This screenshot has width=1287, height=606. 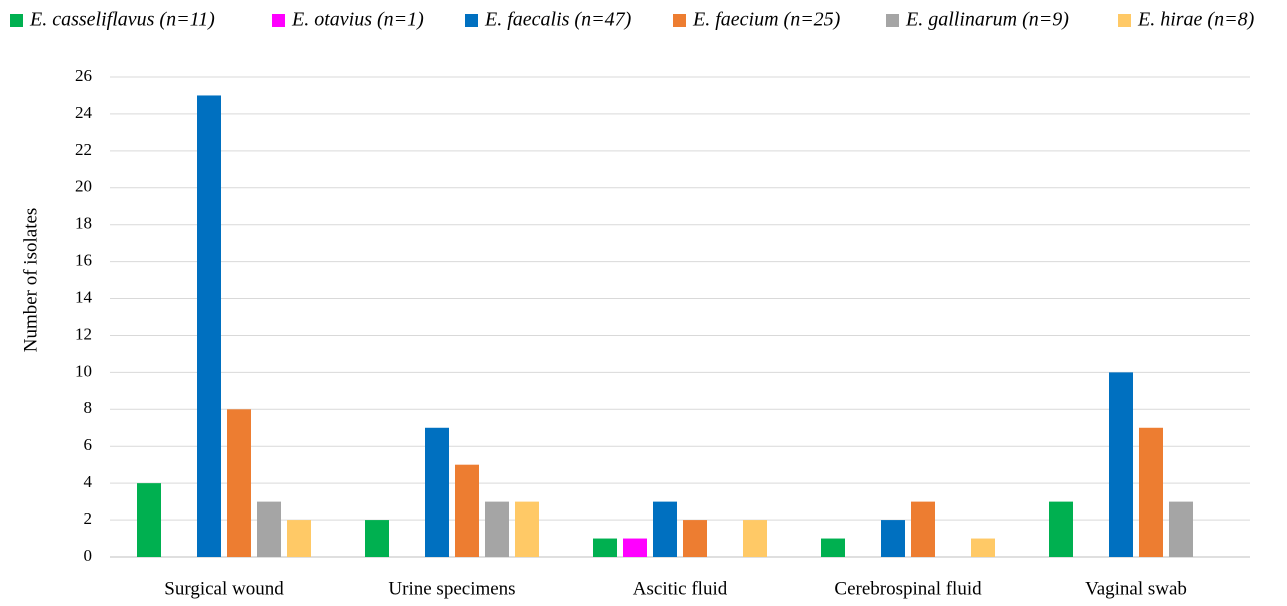 What do you see at coordinates (83, 370) in the screenshot?
I see `y-tick-label: 10` at bounding box center [83, 370].